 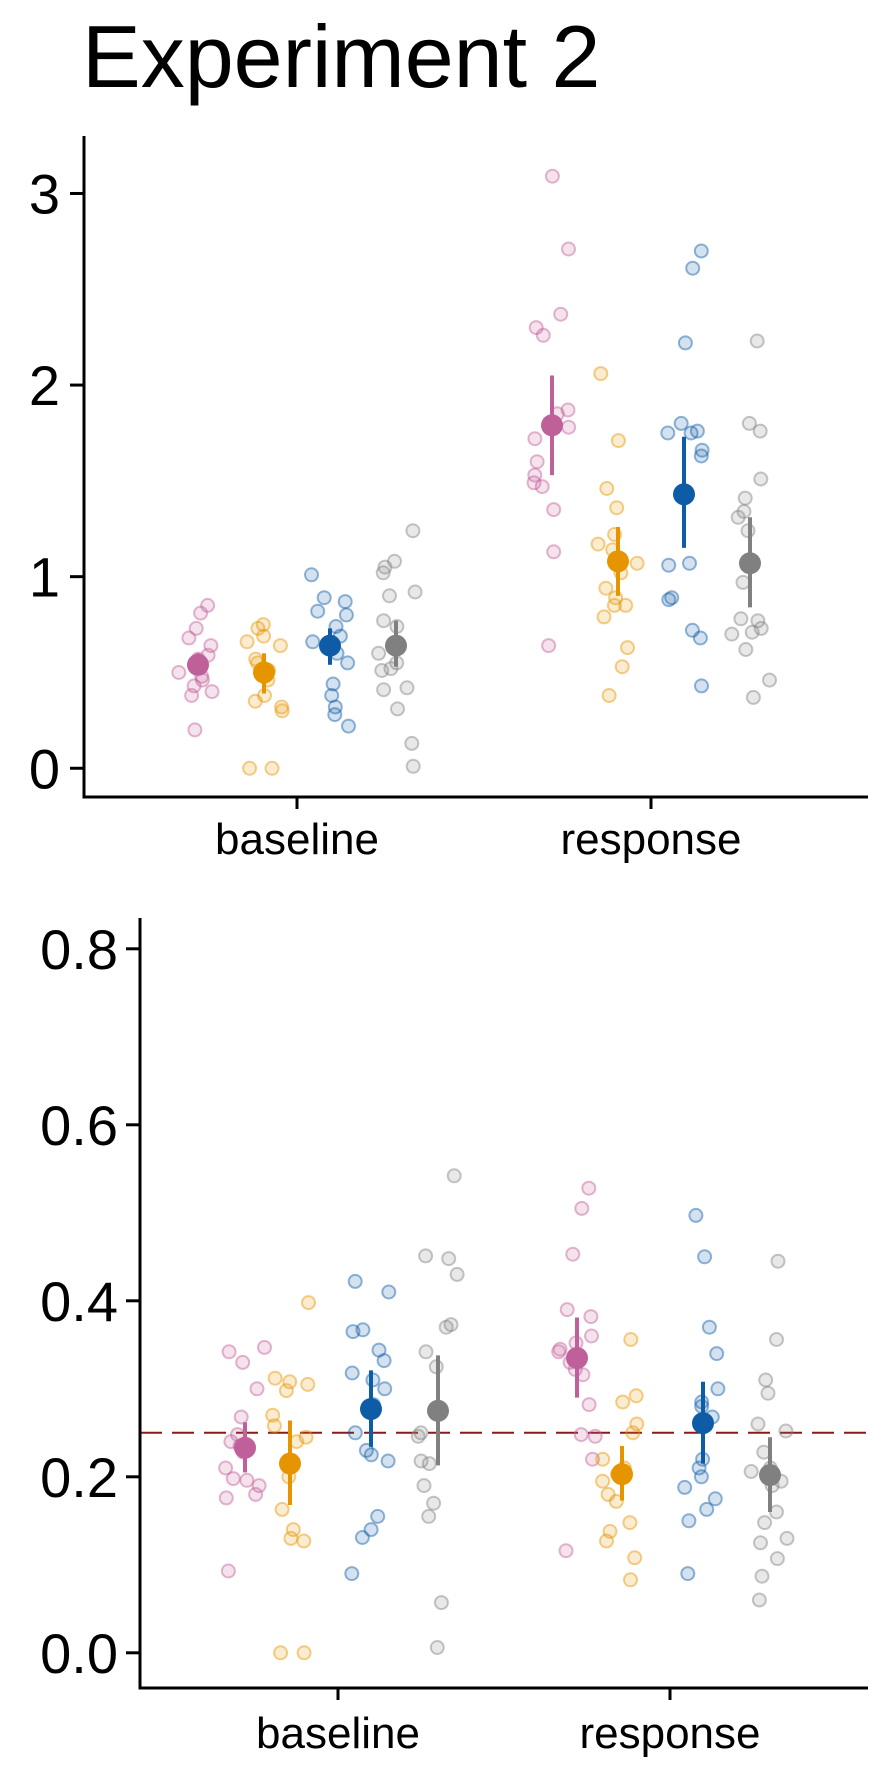 What do you see at coordinates (44, 385) in the screenshot?
I see `y-tick-label: 2` at bounding box center [44, 385].